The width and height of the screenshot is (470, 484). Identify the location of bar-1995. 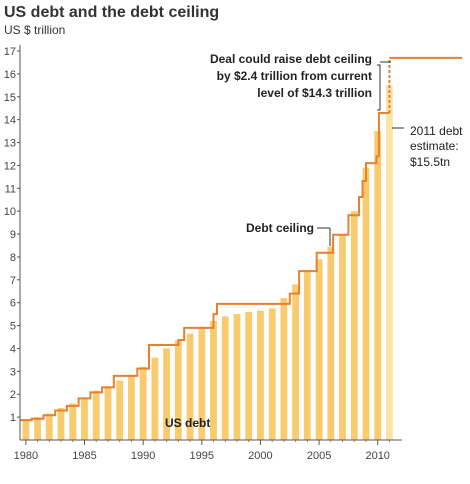
(202, 383).